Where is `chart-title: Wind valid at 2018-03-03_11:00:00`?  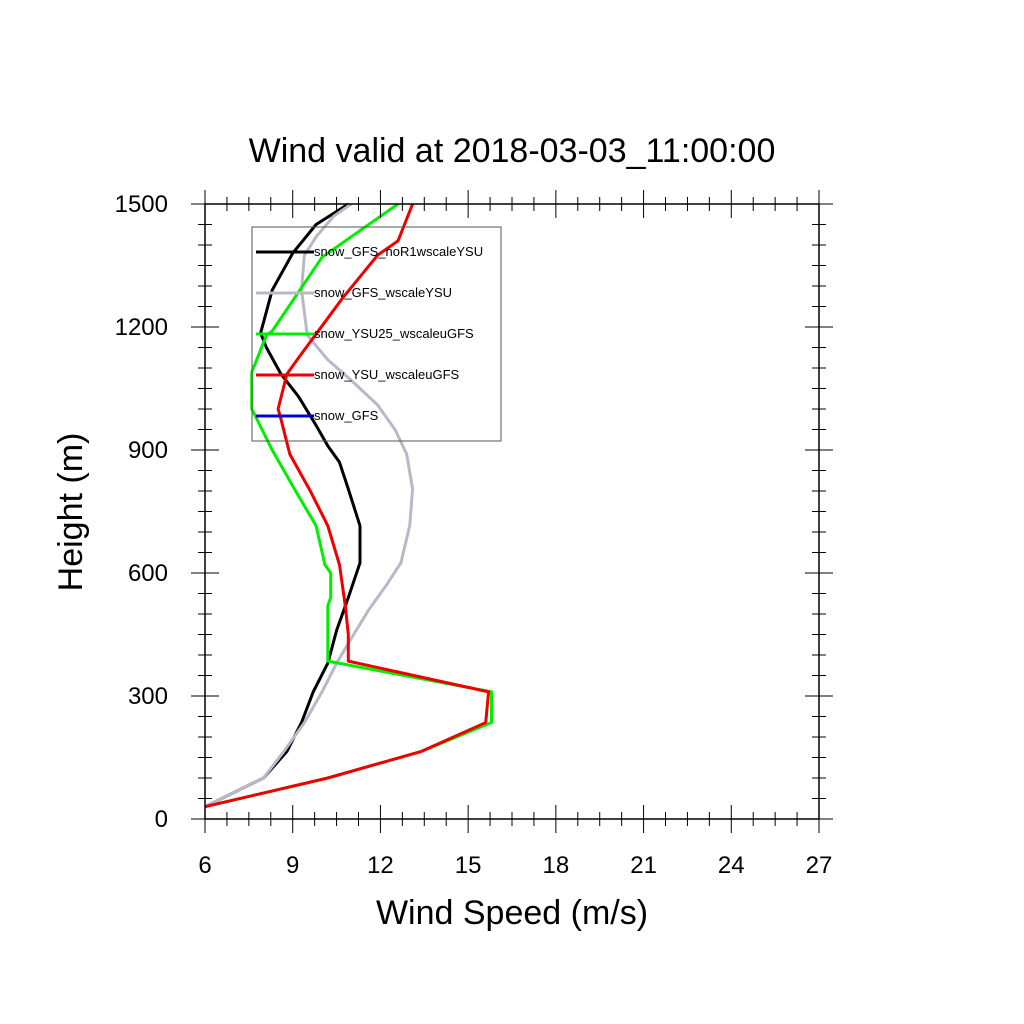 chart-title: Wind valid at 2018-03-03_11:00:00 is located at coordinates (512, 151).